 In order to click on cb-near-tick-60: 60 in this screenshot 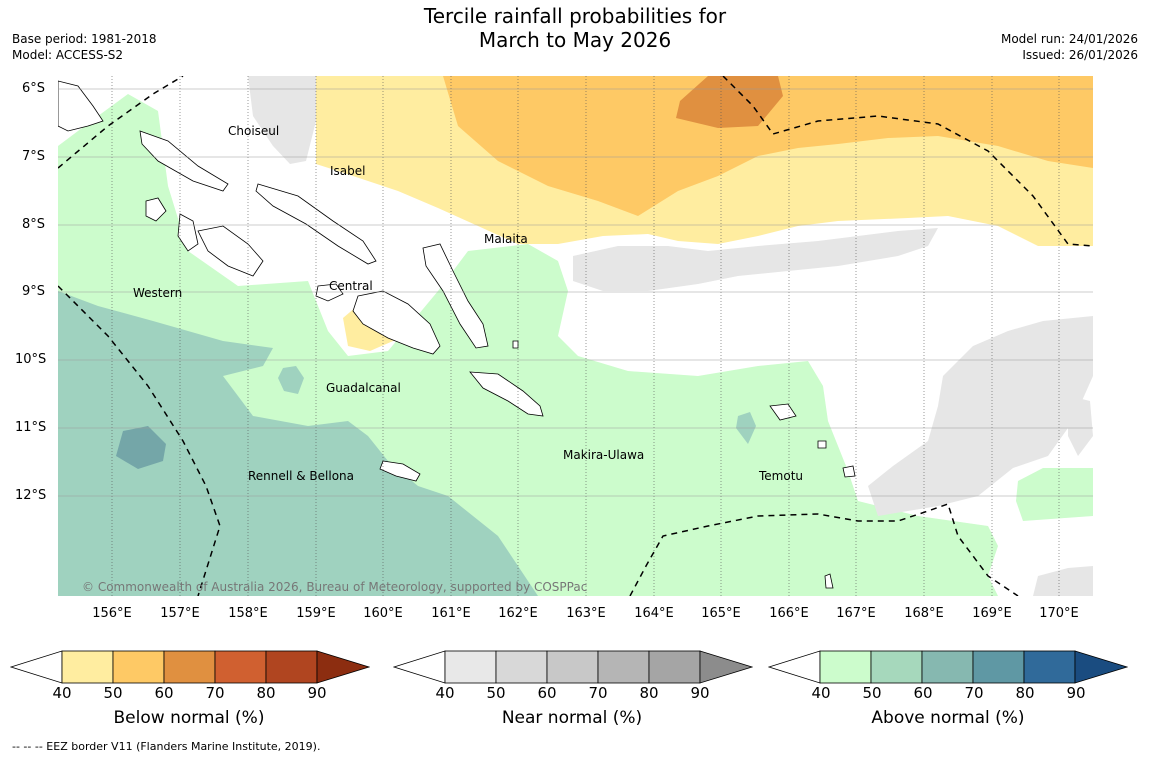, I will do `click(547, 693)`.